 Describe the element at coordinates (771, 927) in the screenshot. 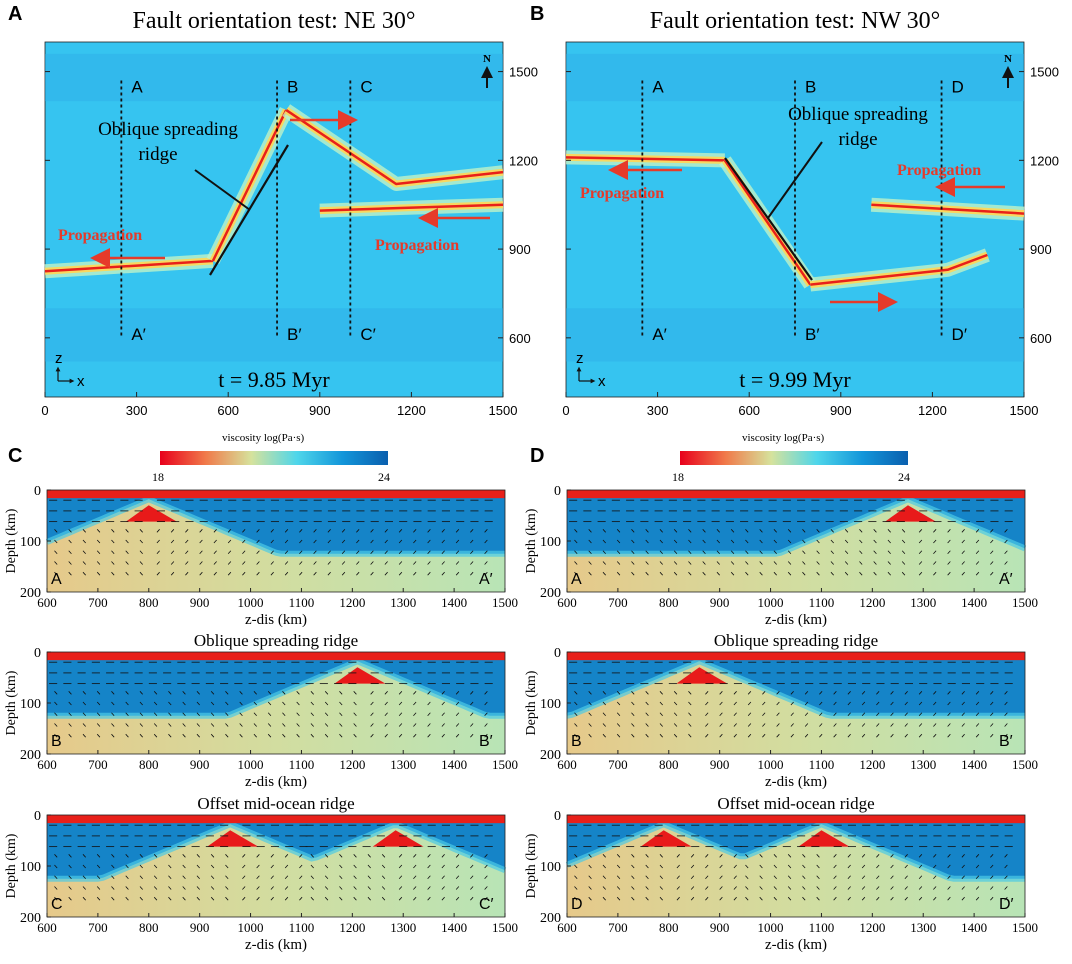

I see `x-tick-label: 1000` at that location.